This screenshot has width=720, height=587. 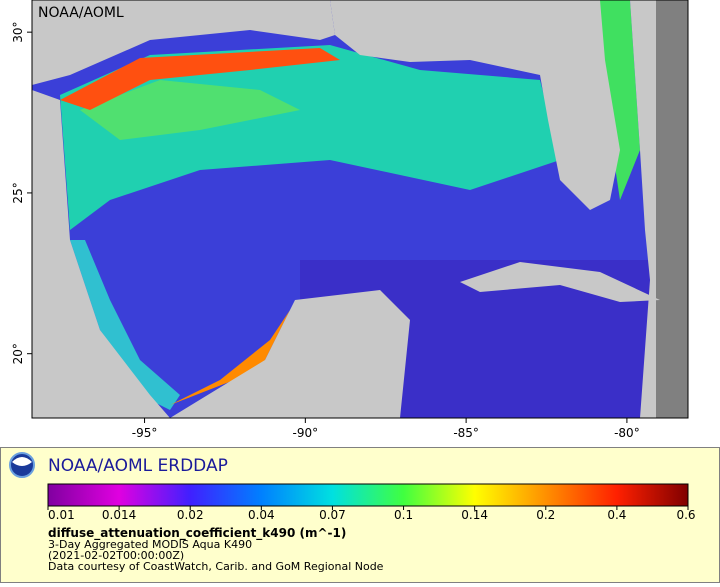 I want to click on time-label: (2021-02-02T00:00:00Z), so click(x=116, y=555).